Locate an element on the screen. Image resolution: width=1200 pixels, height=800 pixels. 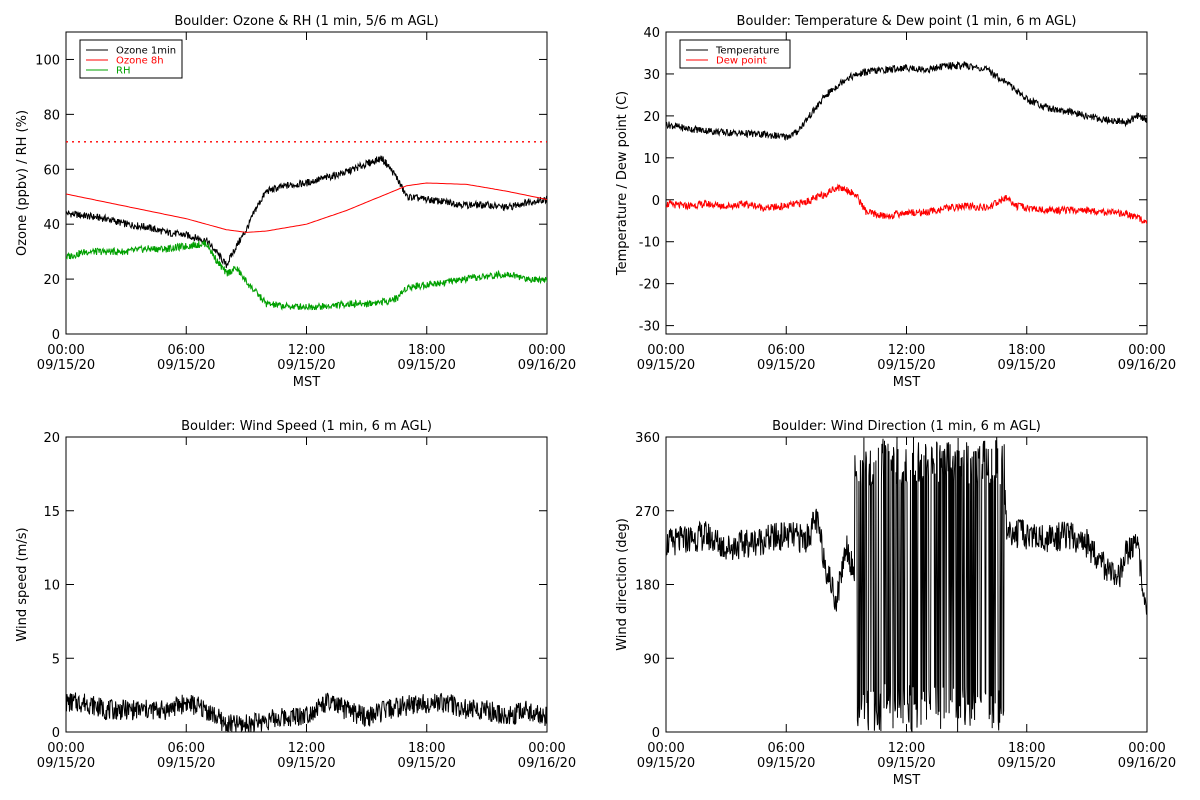
y-tick-label: 5 is located at coordinates (56, 659).